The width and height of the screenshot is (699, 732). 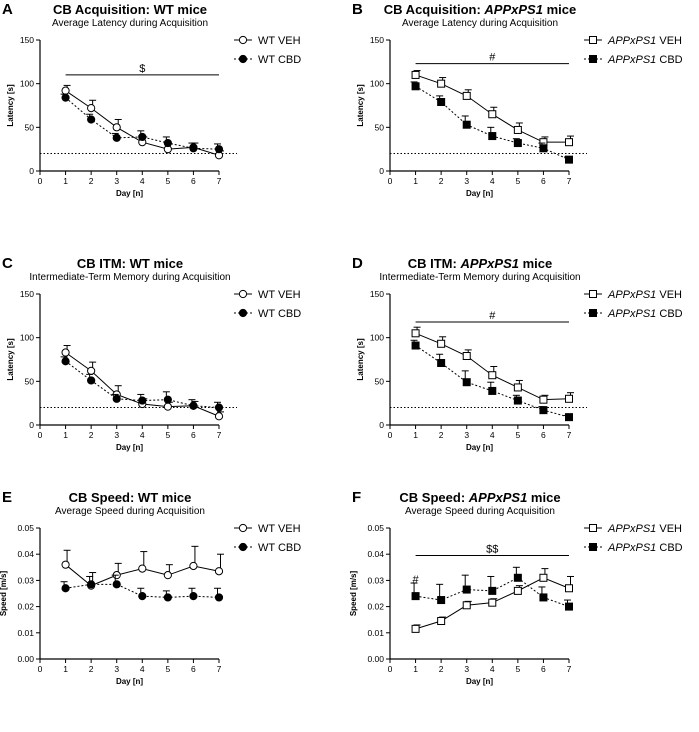 What do you see at coordinates (142, 669) in the screenshot?
I see `x-tick-label-e: 4` at bounding box center [142, 669].